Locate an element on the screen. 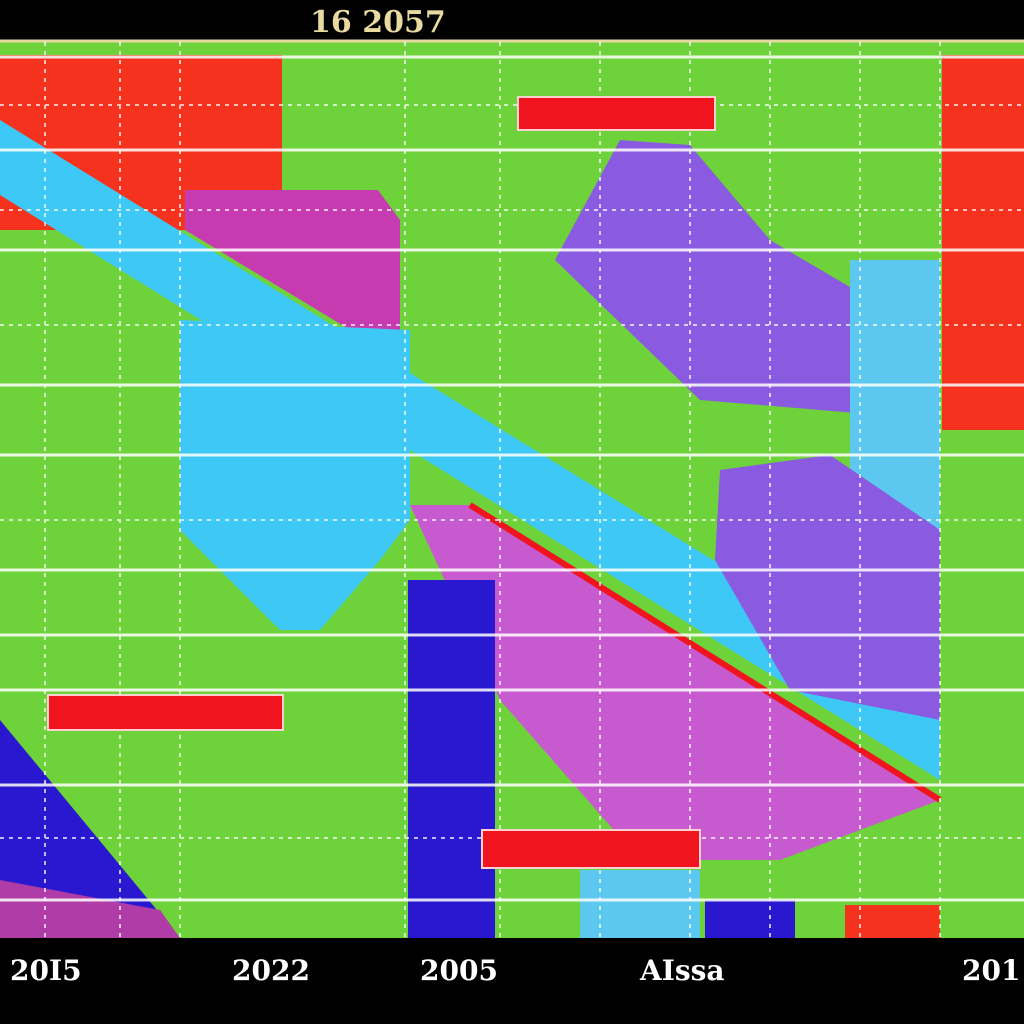  bottom-label: AIssa is located at coordinates (682, 970).